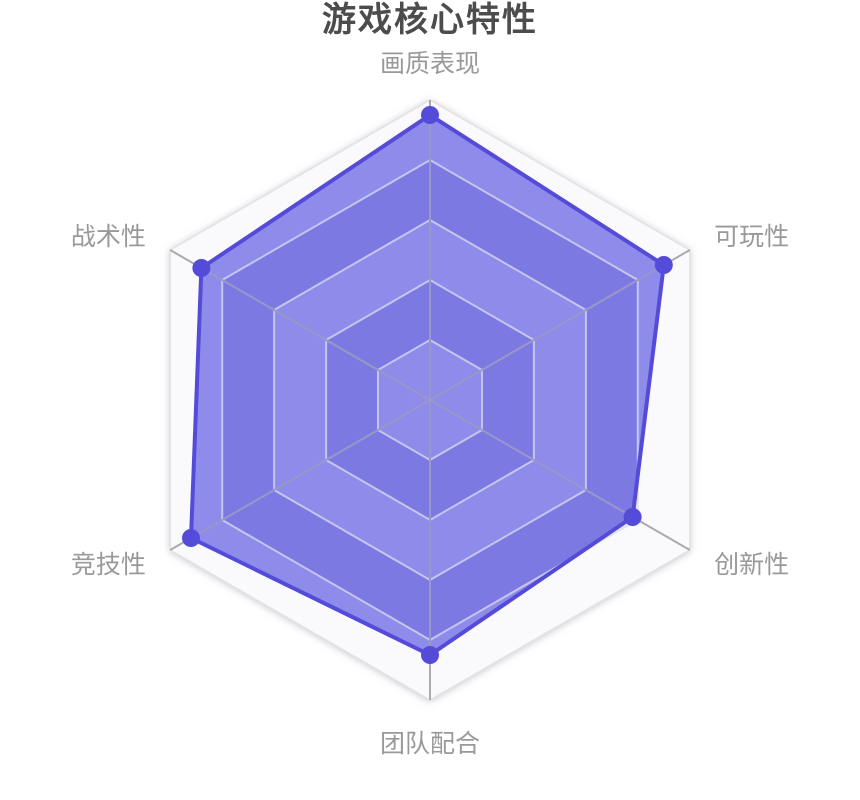 This screenshot has height=800, width=860. What do you see at coordinates (430, 744) in the screenshot?
I see `axis-label-3: 团队配合` at bounding box center [430, 744].